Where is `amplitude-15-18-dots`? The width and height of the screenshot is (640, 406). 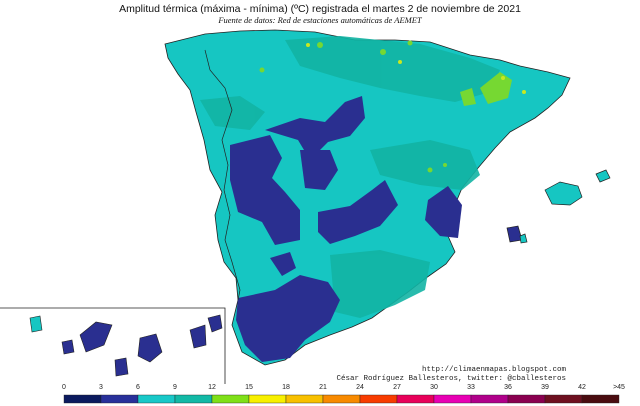
amplitude-15-18-dots is located at coordinates (416, 68).